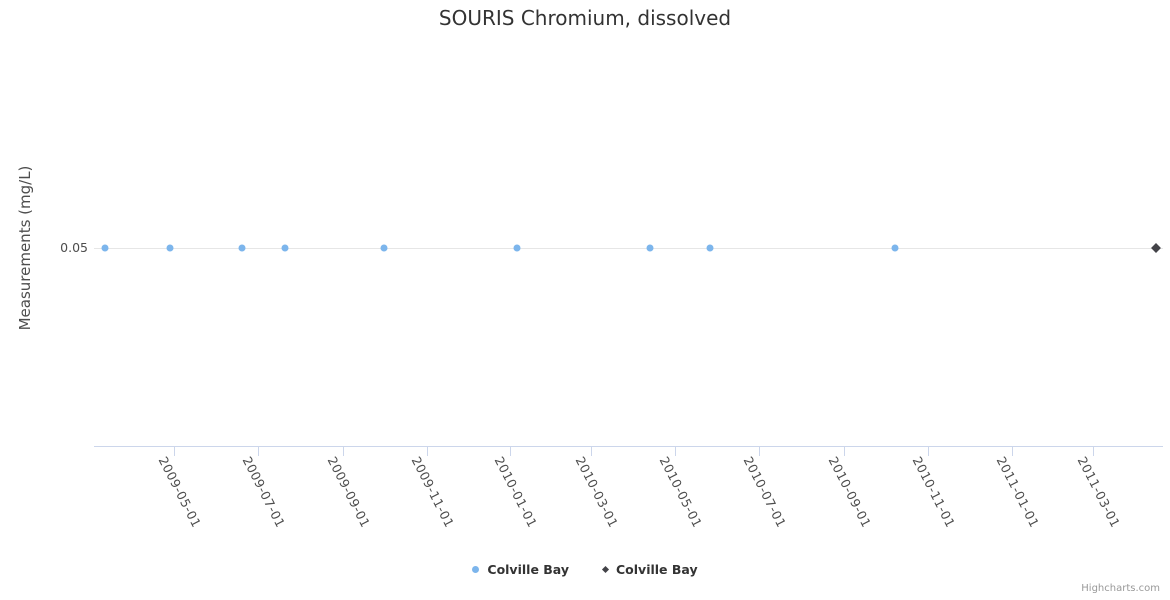 The width and height of the screenshot is (1170, 600). What do you see at coordinates (681, 492) in the screenshot?
I see `x-axis-tick-label: 2010-05-01` at bounding box center [681, 492].